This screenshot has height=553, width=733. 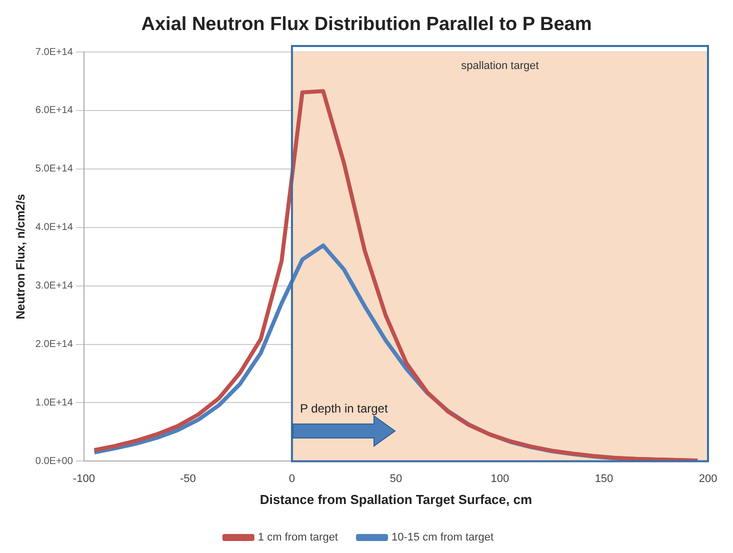 What do you see at coordinates (708, 478) in the screenshot?
I see `x-tick-label: 200` at bounding box center [708, 478].